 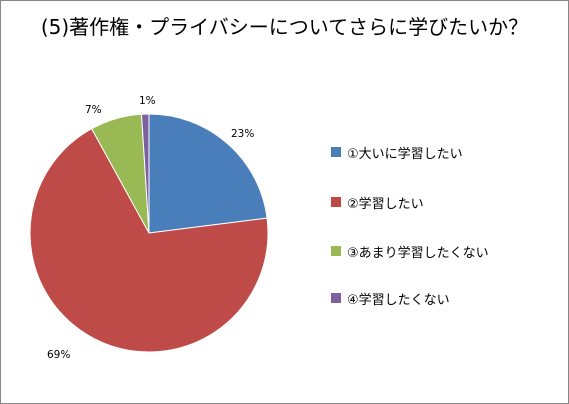 What do you see at coordinates (398, 300) in the screenshot?
I see `legend-label-4: ④学習したくない` at bounding box center [398, 300].